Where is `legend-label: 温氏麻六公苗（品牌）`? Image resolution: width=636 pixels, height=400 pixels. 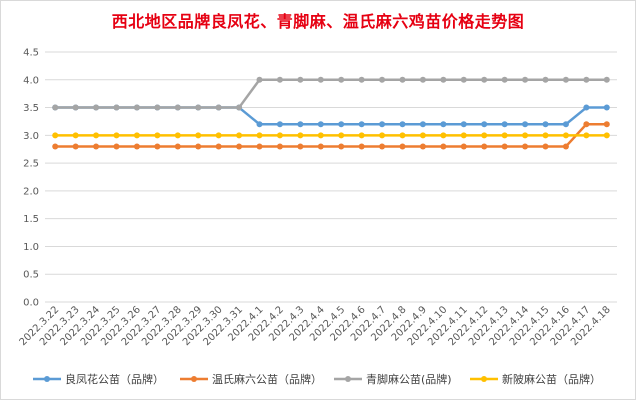 legend-label: 温氏麻六公苗（品牌） is located at coordinates (267, 379).